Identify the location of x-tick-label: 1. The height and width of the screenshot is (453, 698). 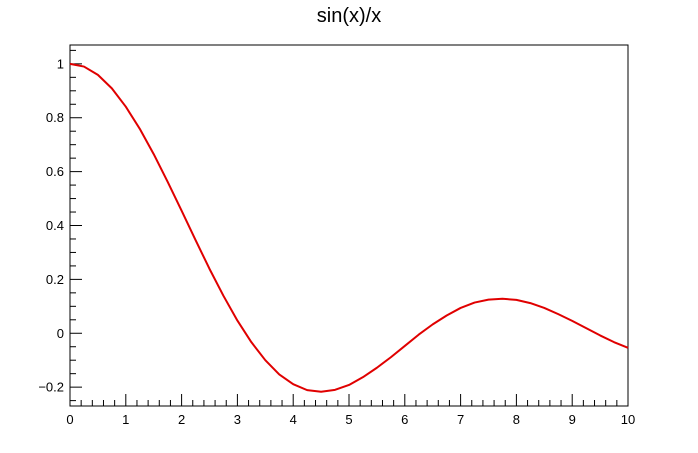
(125, 419).